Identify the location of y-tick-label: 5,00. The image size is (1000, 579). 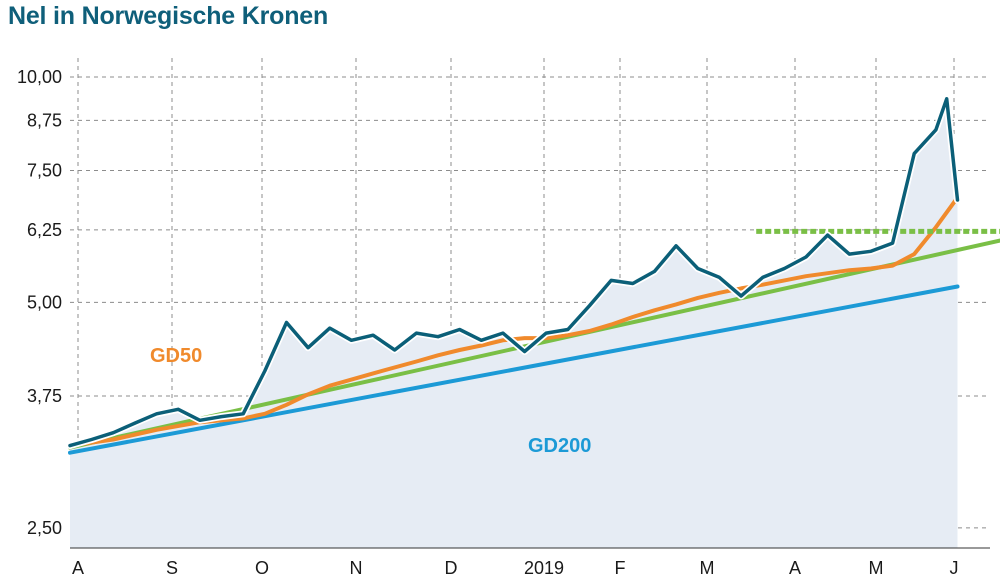
(44, 302).